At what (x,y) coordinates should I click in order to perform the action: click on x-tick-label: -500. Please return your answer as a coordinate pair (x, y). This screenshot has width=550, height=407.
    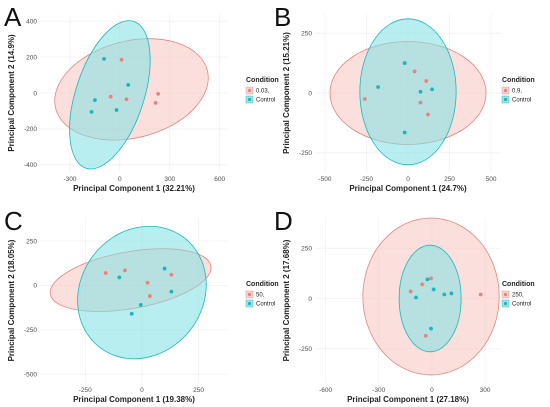
    Looking at the image, I should click on (324, 179).